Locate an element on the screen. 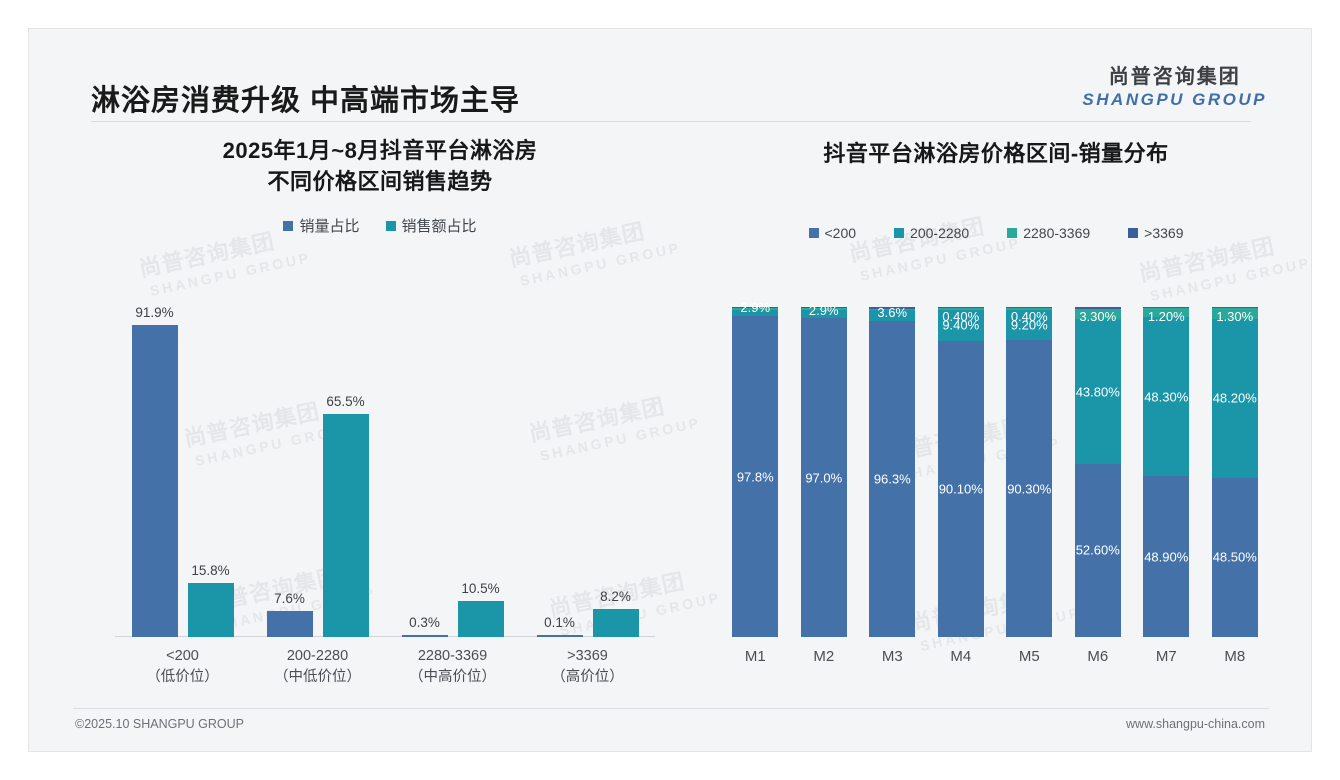  stacked-bar-column: 48.30% 48.90% 1.20% M7 is located at coordinates (1166, 485).